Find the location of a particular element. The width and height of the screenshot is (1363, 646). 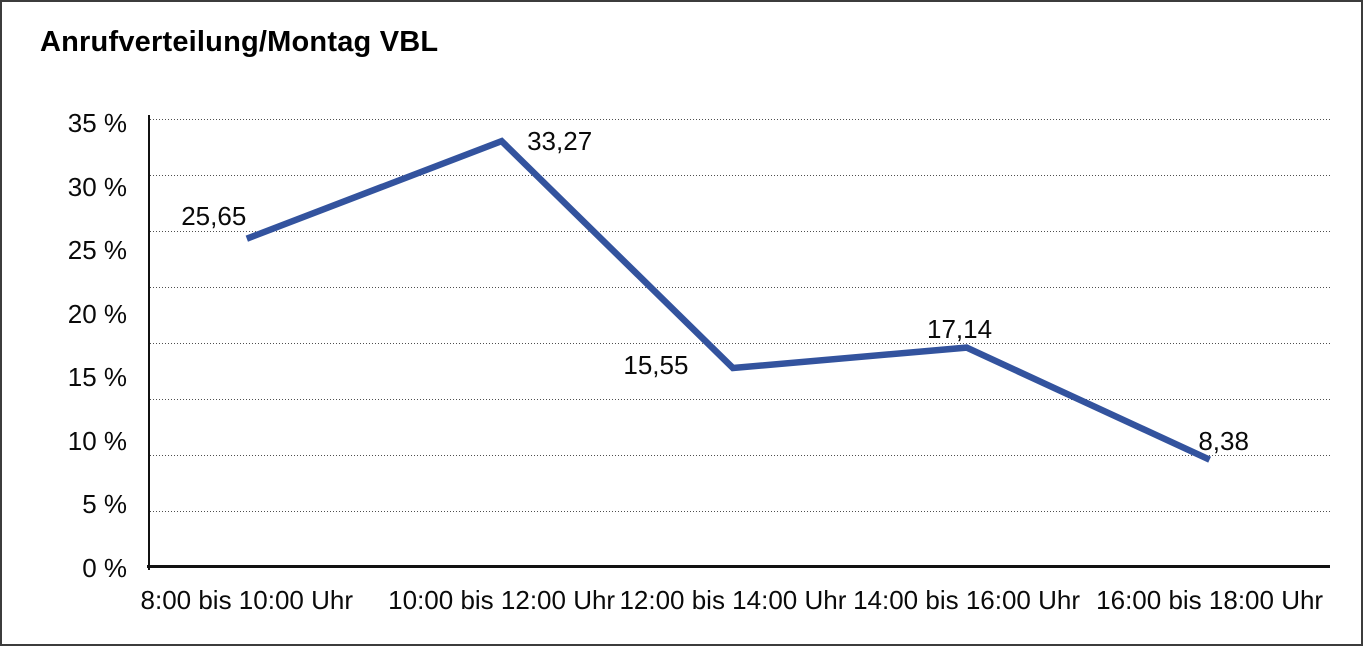

y-tick-label: 25 % is located at coordinates (97, 250).